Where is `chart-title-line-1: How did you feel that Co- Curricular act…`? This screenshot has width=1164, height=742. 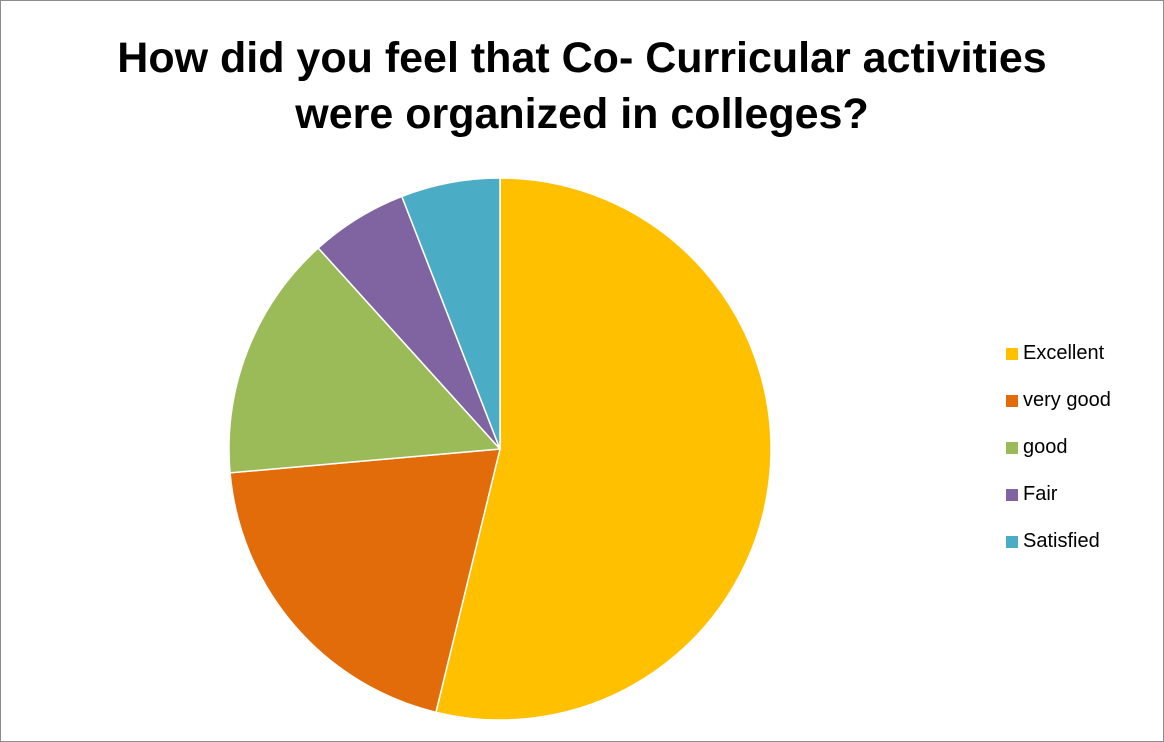 chart-title-line-1: How did you feel that Co- Curricular act… is located at coordinates (582, 58).